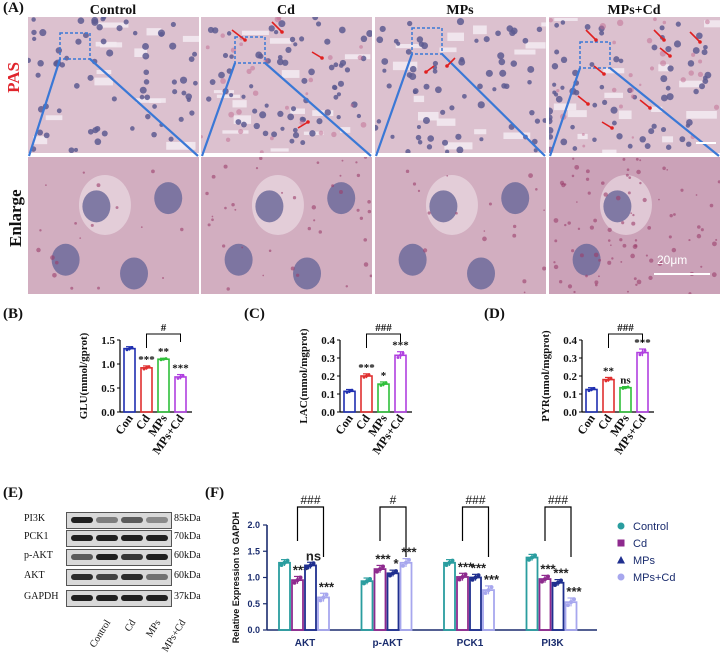  Describe the element at coordinates (164, 328) in the screenshot. I see `bracket-label: #` at that location.